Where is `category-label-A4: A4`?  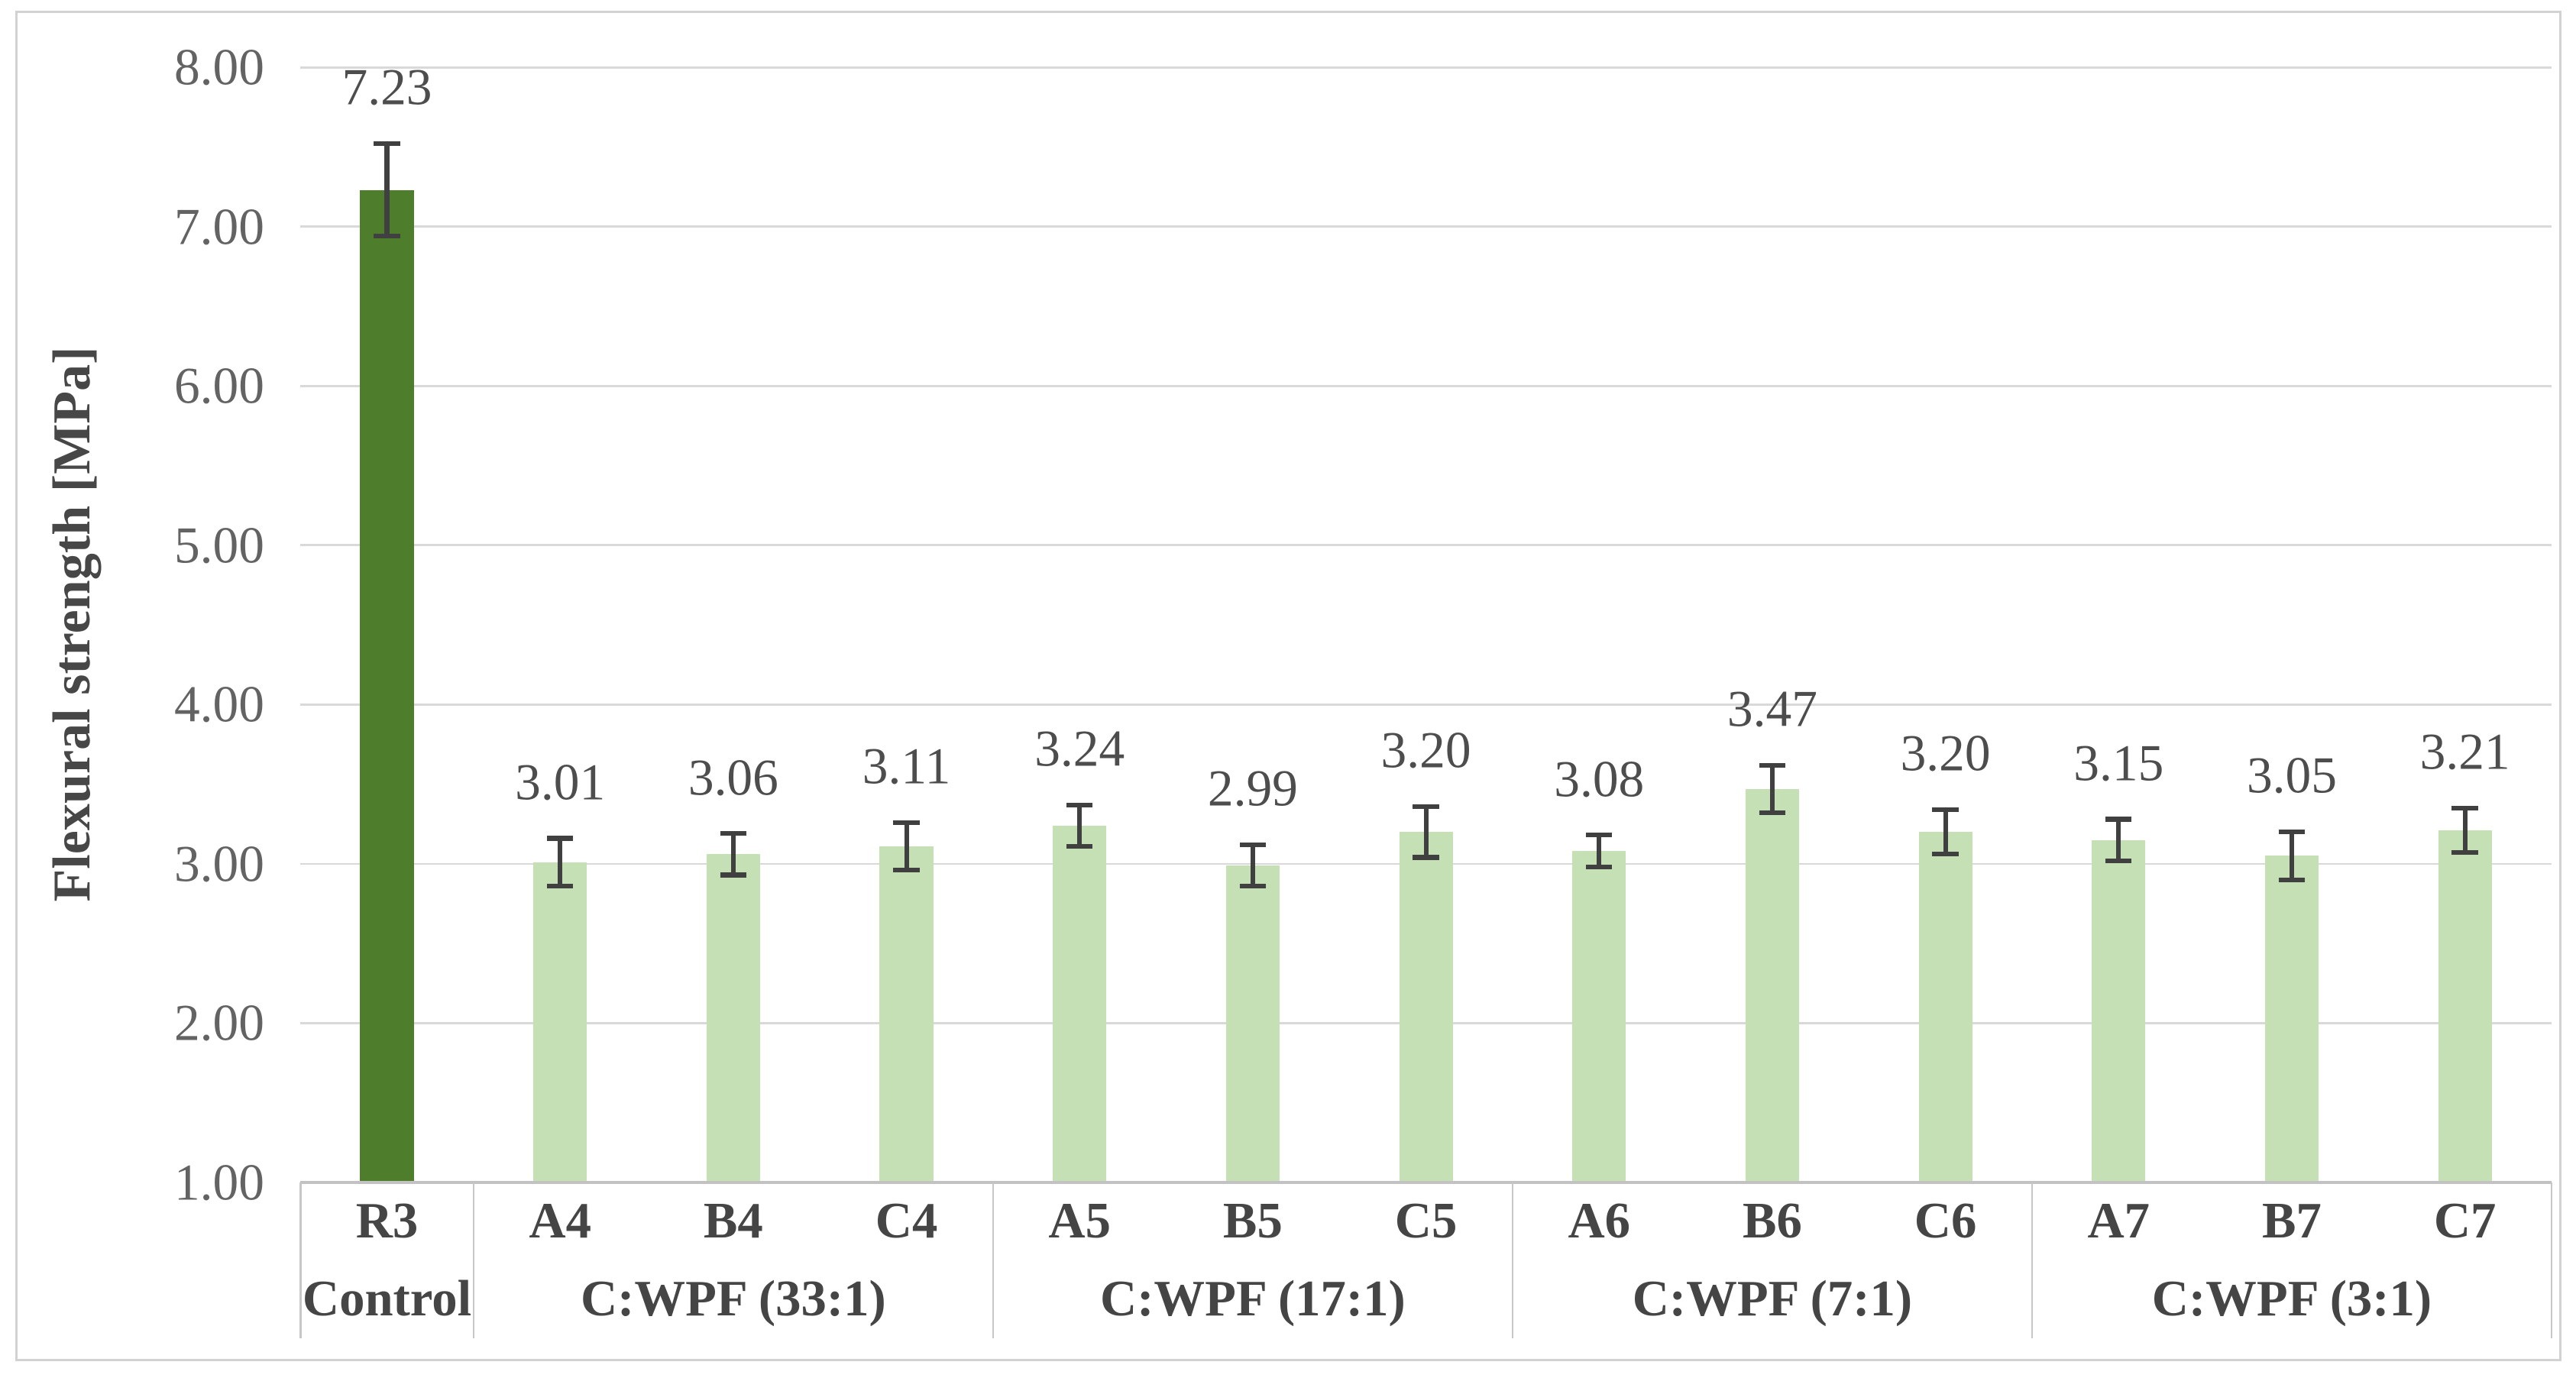
category-label-A4: A4 is located at coordinates (560, 1220).